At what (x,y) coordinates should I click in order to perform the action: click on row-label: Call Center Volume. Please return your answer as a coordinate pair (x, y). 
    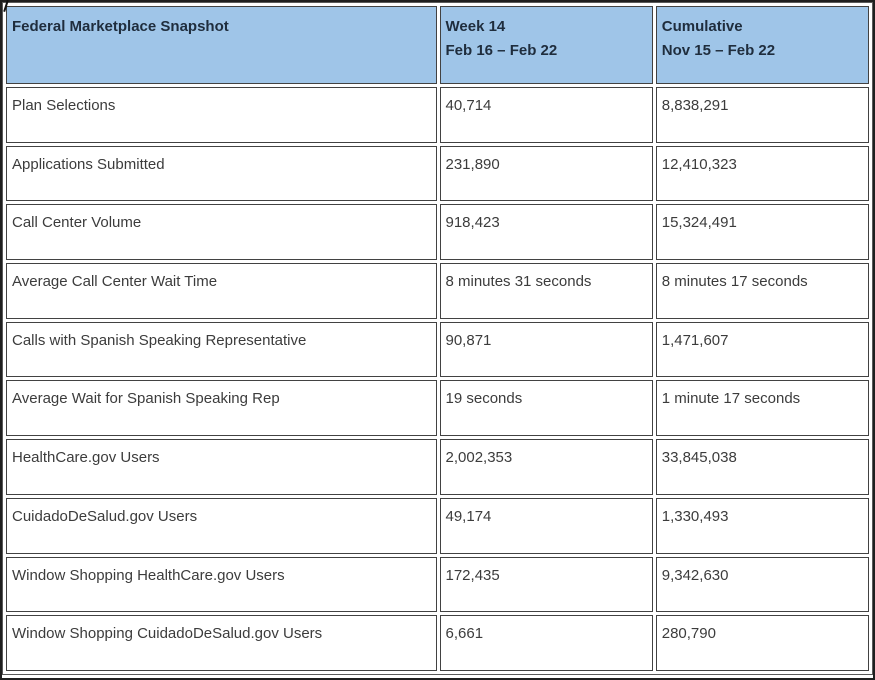
    Looking at the image, I should click on (221, 232).